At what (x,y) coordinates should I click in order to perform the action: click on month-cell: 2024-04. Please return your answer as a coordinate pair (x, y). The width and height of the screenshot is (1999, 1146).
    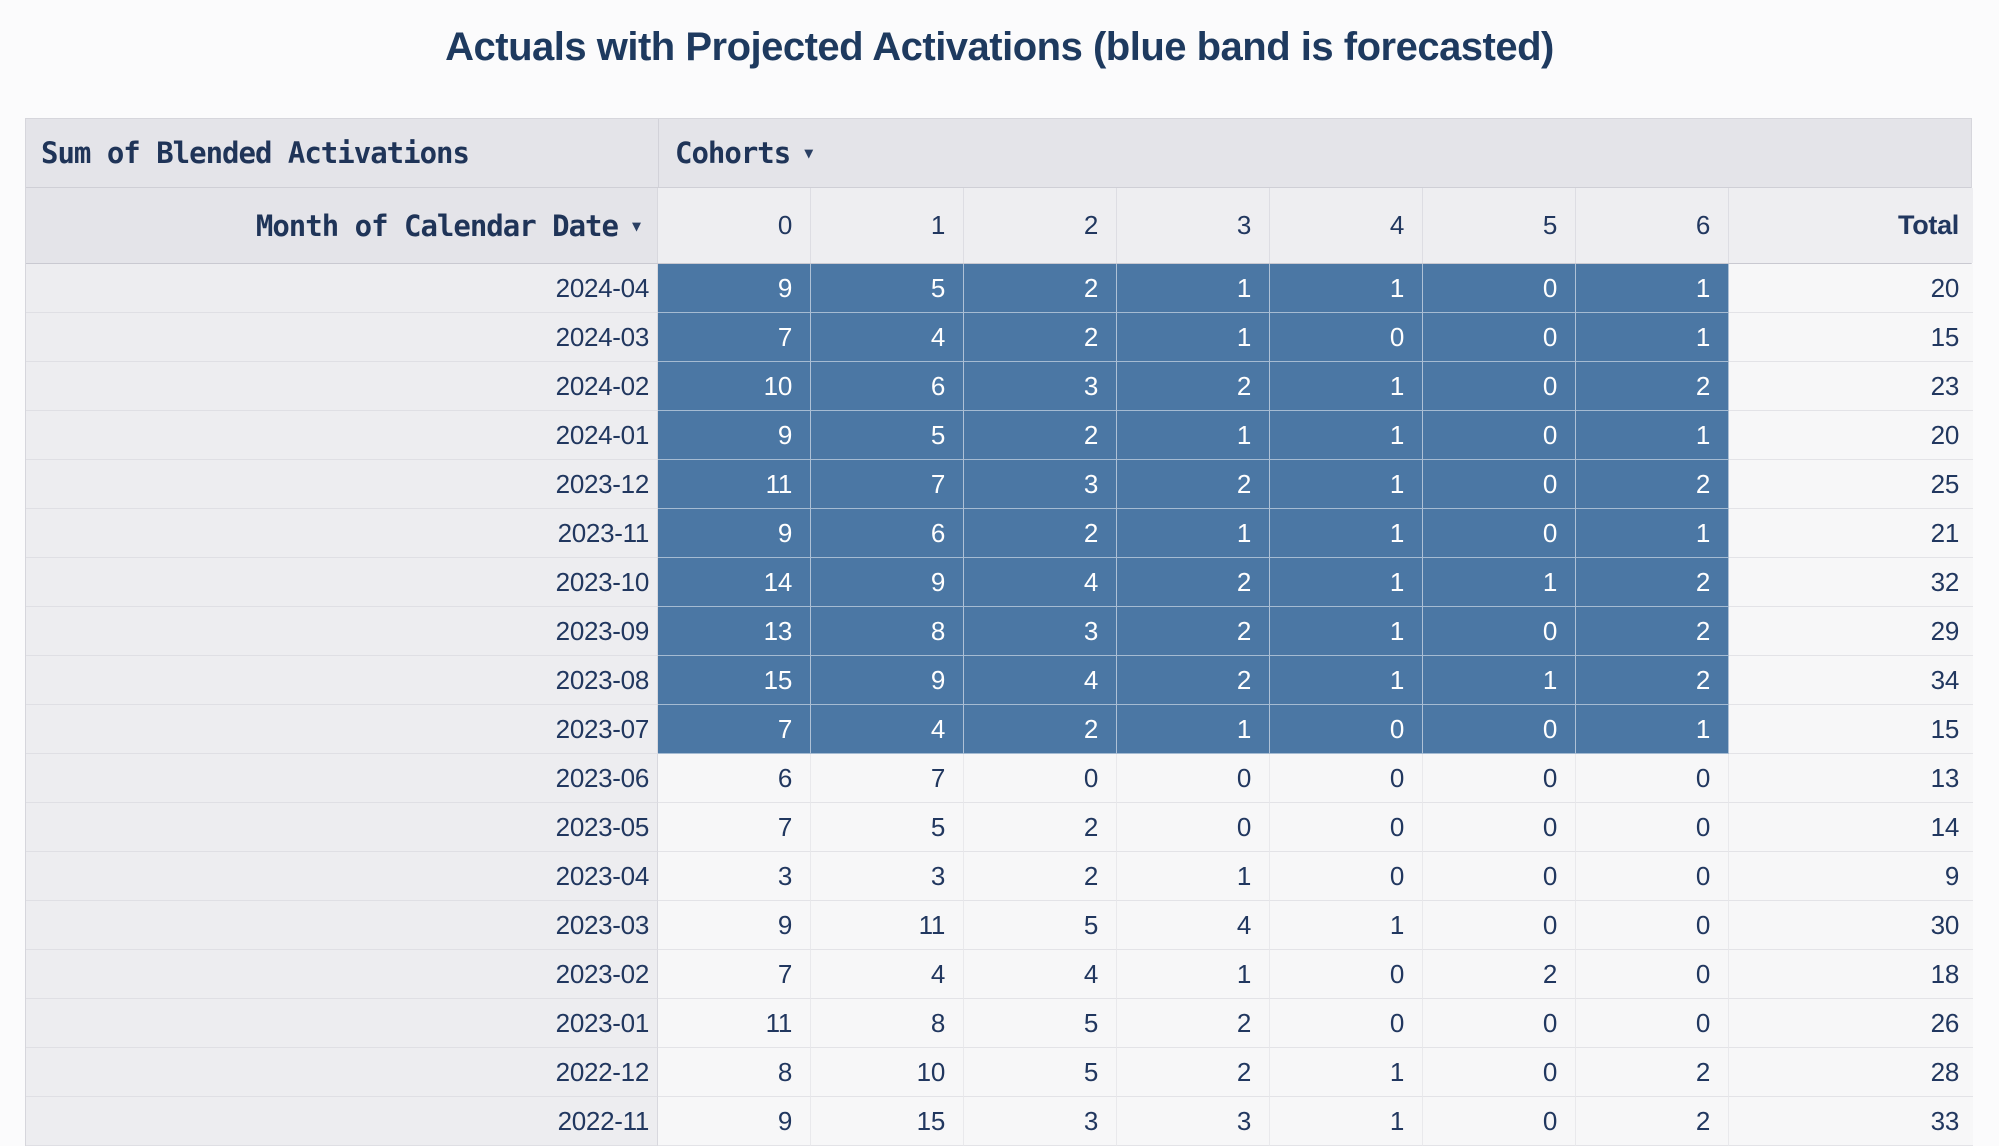
    Looking at the image, I should click on (342, 288).